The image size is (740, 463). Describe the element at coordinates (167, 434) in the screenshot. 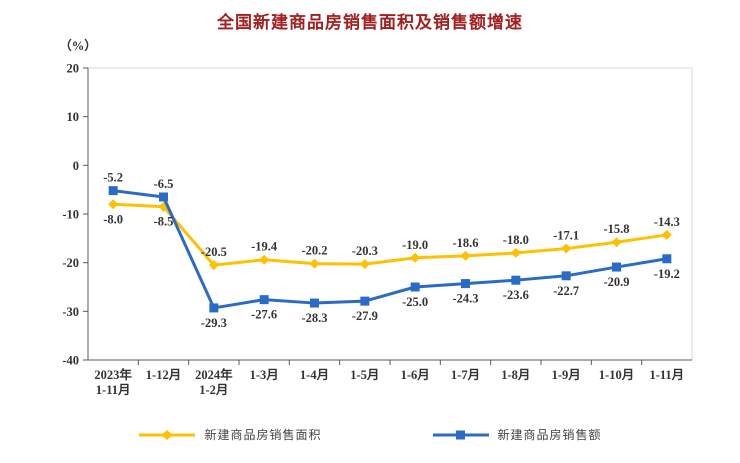

I see `sales-area-line-marker-icon` at that location.